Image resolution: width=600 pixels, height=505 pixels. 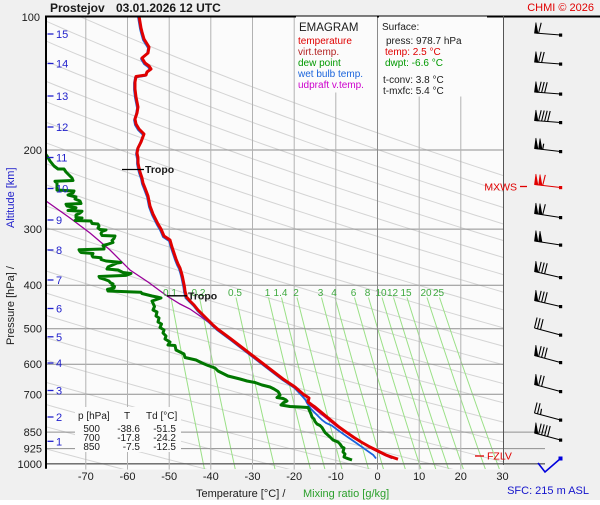 What do you see at coordinates (330, 74) in the screenshot?
I see `svg-text: wet bulb temp.` at bounding box center [330, 74].